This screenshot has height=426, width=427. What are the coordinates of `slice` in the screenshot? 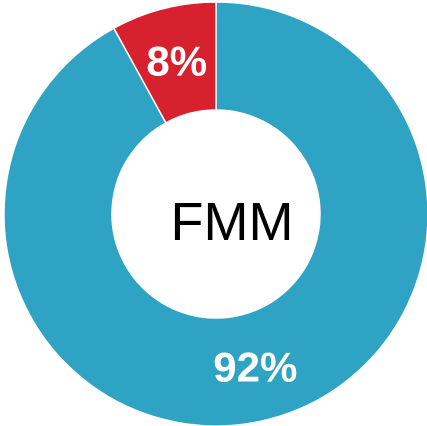 It's located at (164, 62).